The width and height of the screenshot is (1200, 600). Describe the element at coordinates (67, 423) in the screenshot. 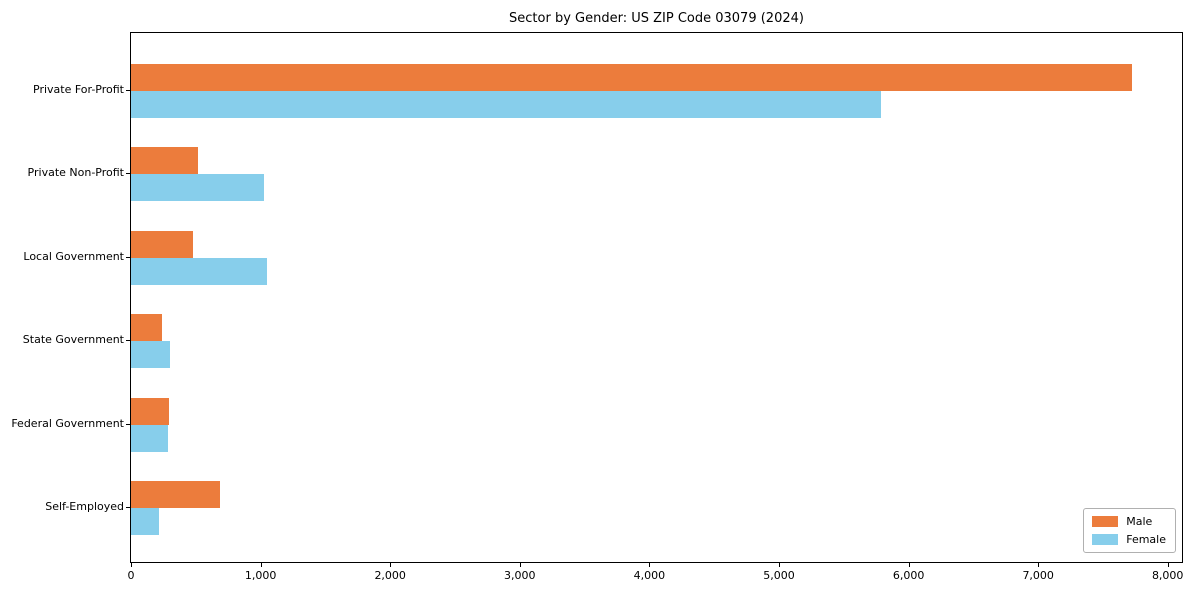

I see `y-axis-label: Federal Government` at that location.